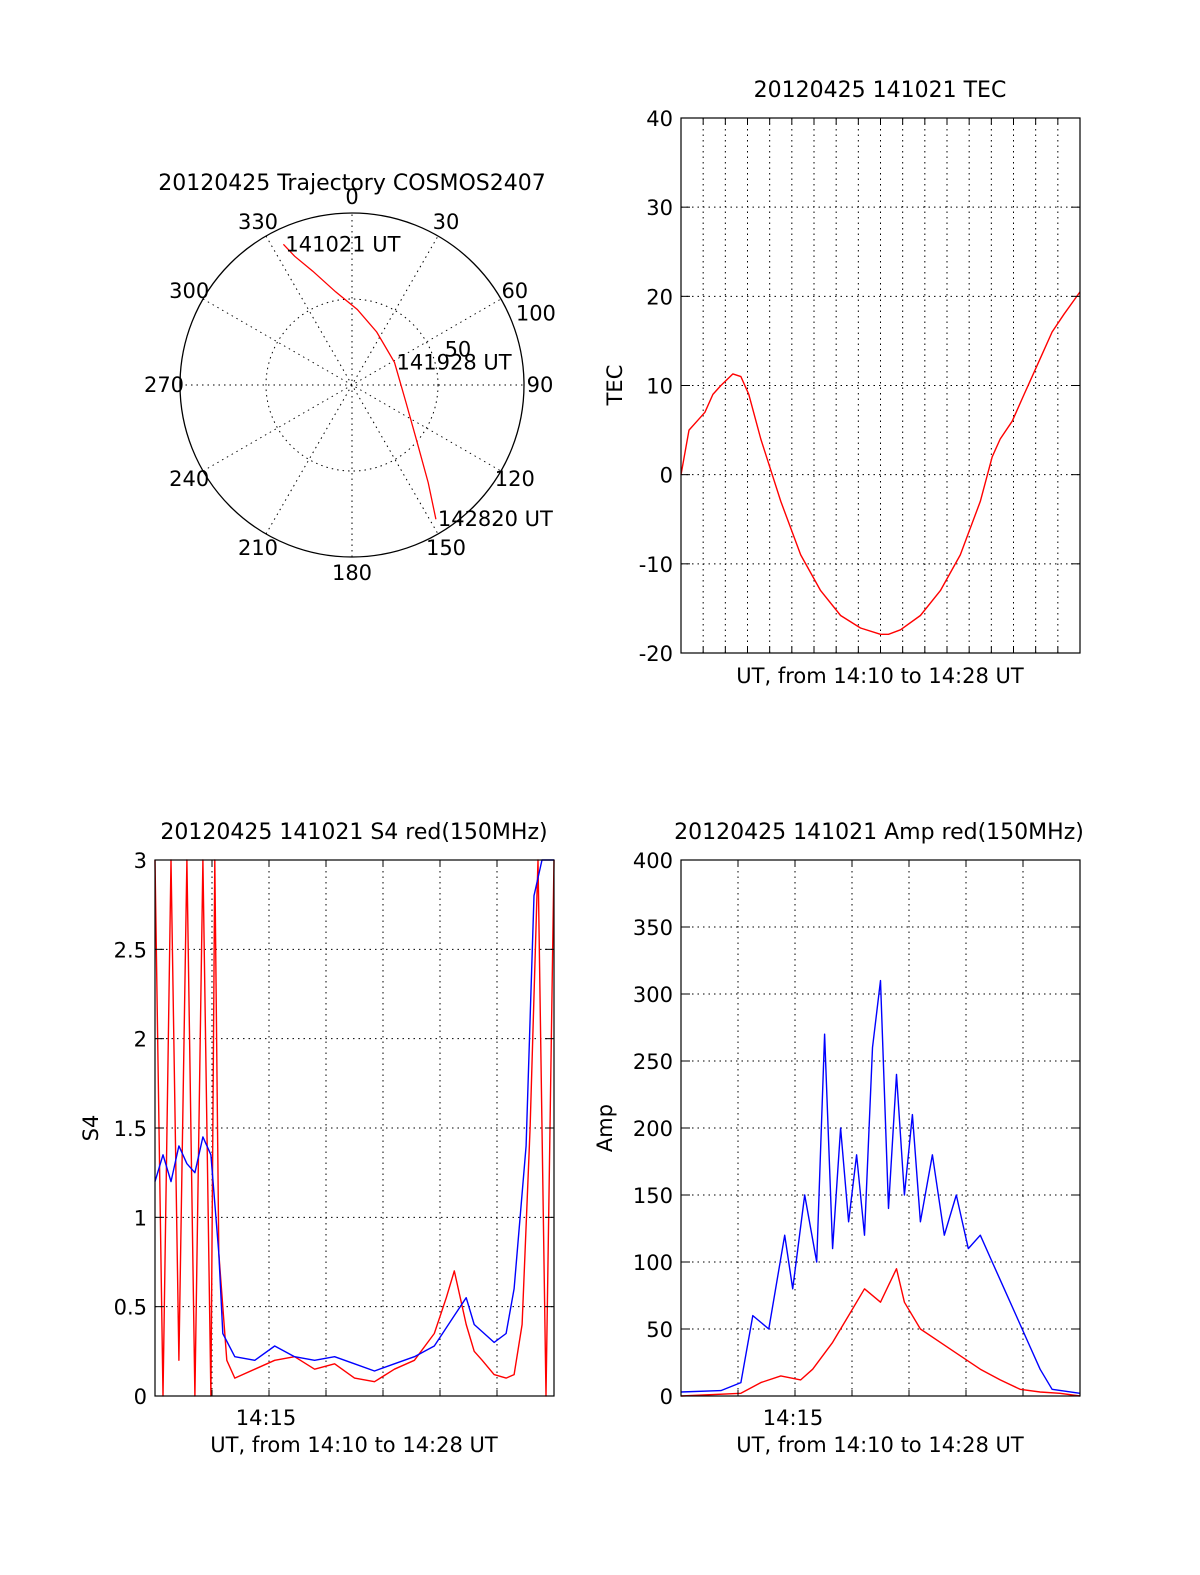 This screenshot has width=1200, height=1575. I want to click on y-tick-label: 1.5, so click(130, 1129).